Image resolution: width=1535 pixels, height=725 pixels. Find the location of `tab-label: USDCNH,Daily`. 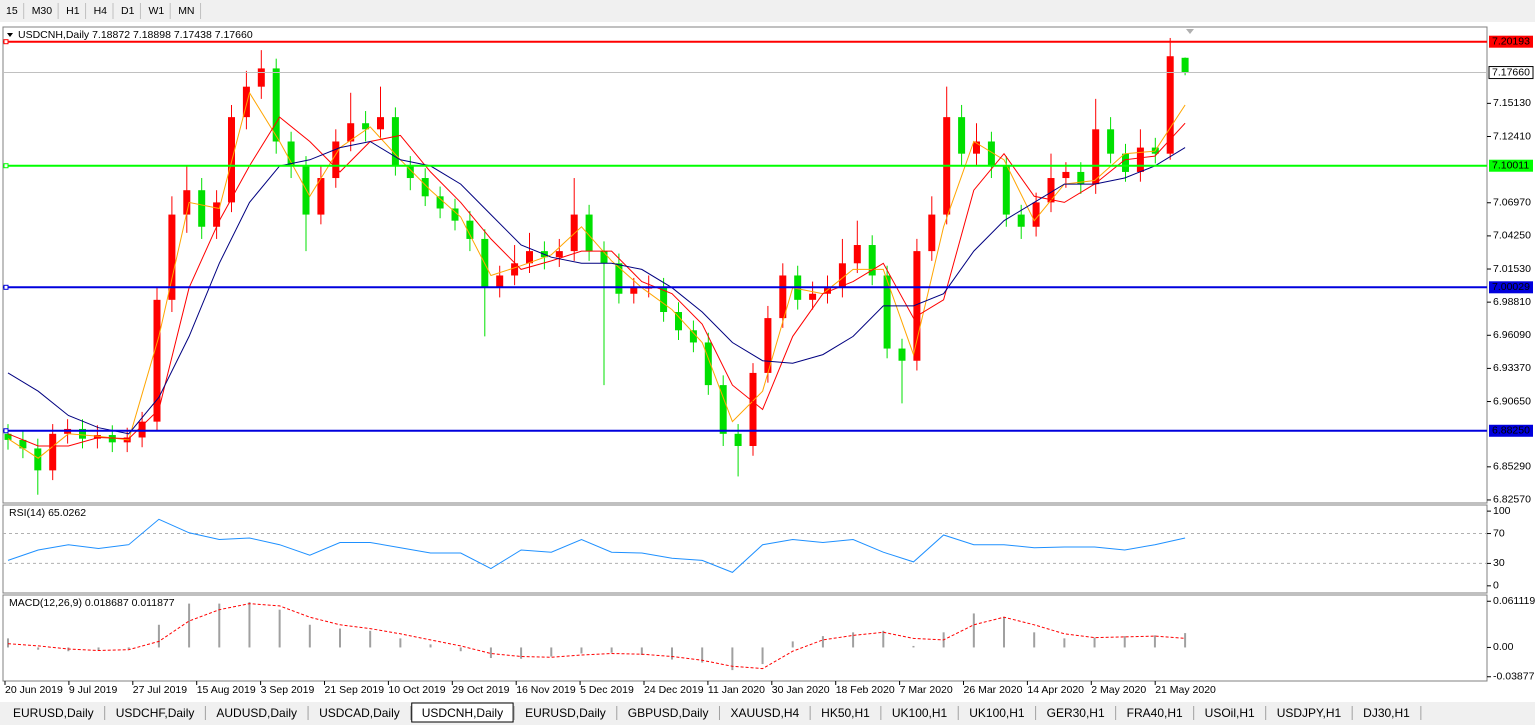

tab-label: USDCNH,Daily is located at coordinates (462, 713).